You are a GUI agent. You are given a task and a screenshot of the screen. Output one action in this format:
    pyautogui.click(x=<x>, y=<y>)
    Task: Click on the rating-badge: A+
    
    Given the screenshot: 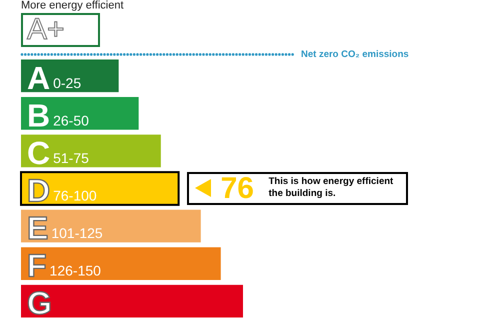 What is the action you would take?
    pyautogui.click(x=60, y=30)
    